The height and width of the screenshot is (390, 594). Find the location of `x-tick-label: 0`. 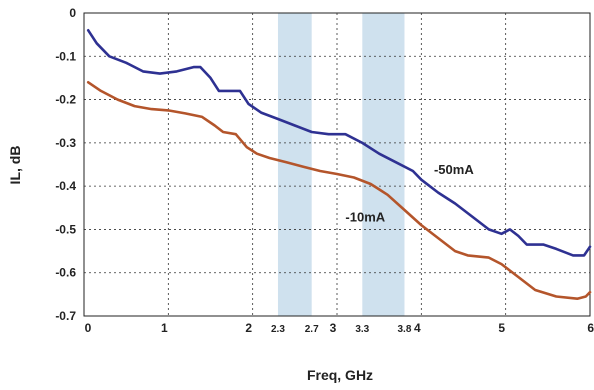

x-tick-label: 0 is located at coordinates (88, 328).